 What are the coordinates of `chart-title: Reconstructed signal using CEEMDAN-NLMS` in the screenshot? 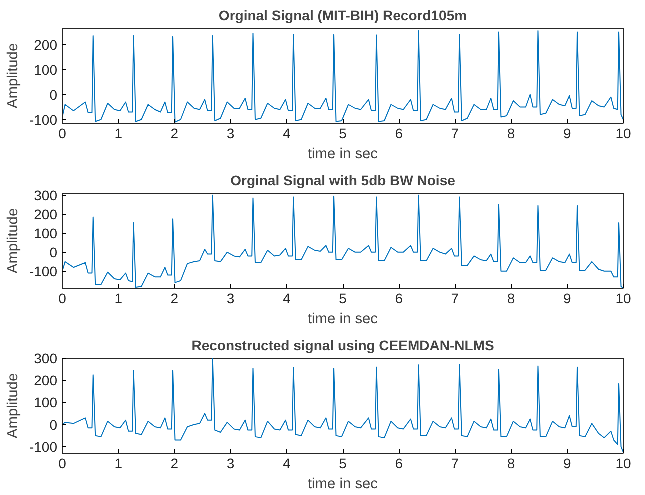 It's located at (343, 346).